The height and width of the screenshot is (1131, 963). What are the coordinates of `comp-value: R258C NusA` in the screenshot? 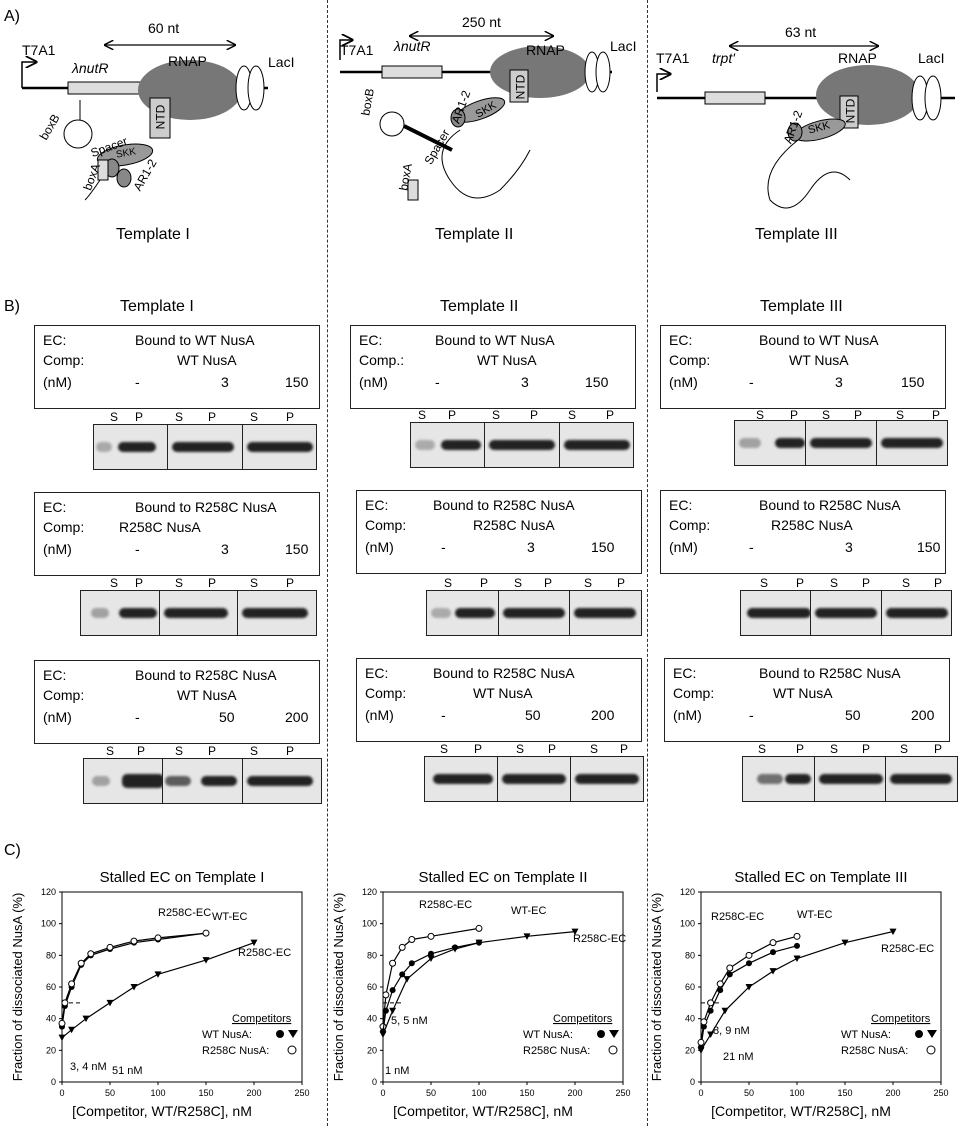 It's located at (160, 527).